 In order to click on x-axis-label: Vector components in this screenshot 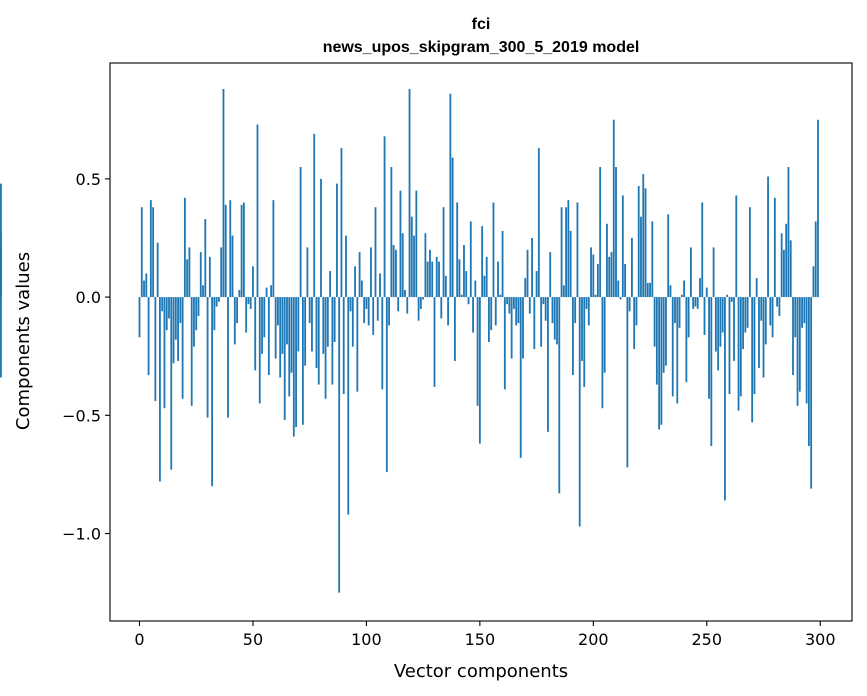, I will do `click(481, 671)`.